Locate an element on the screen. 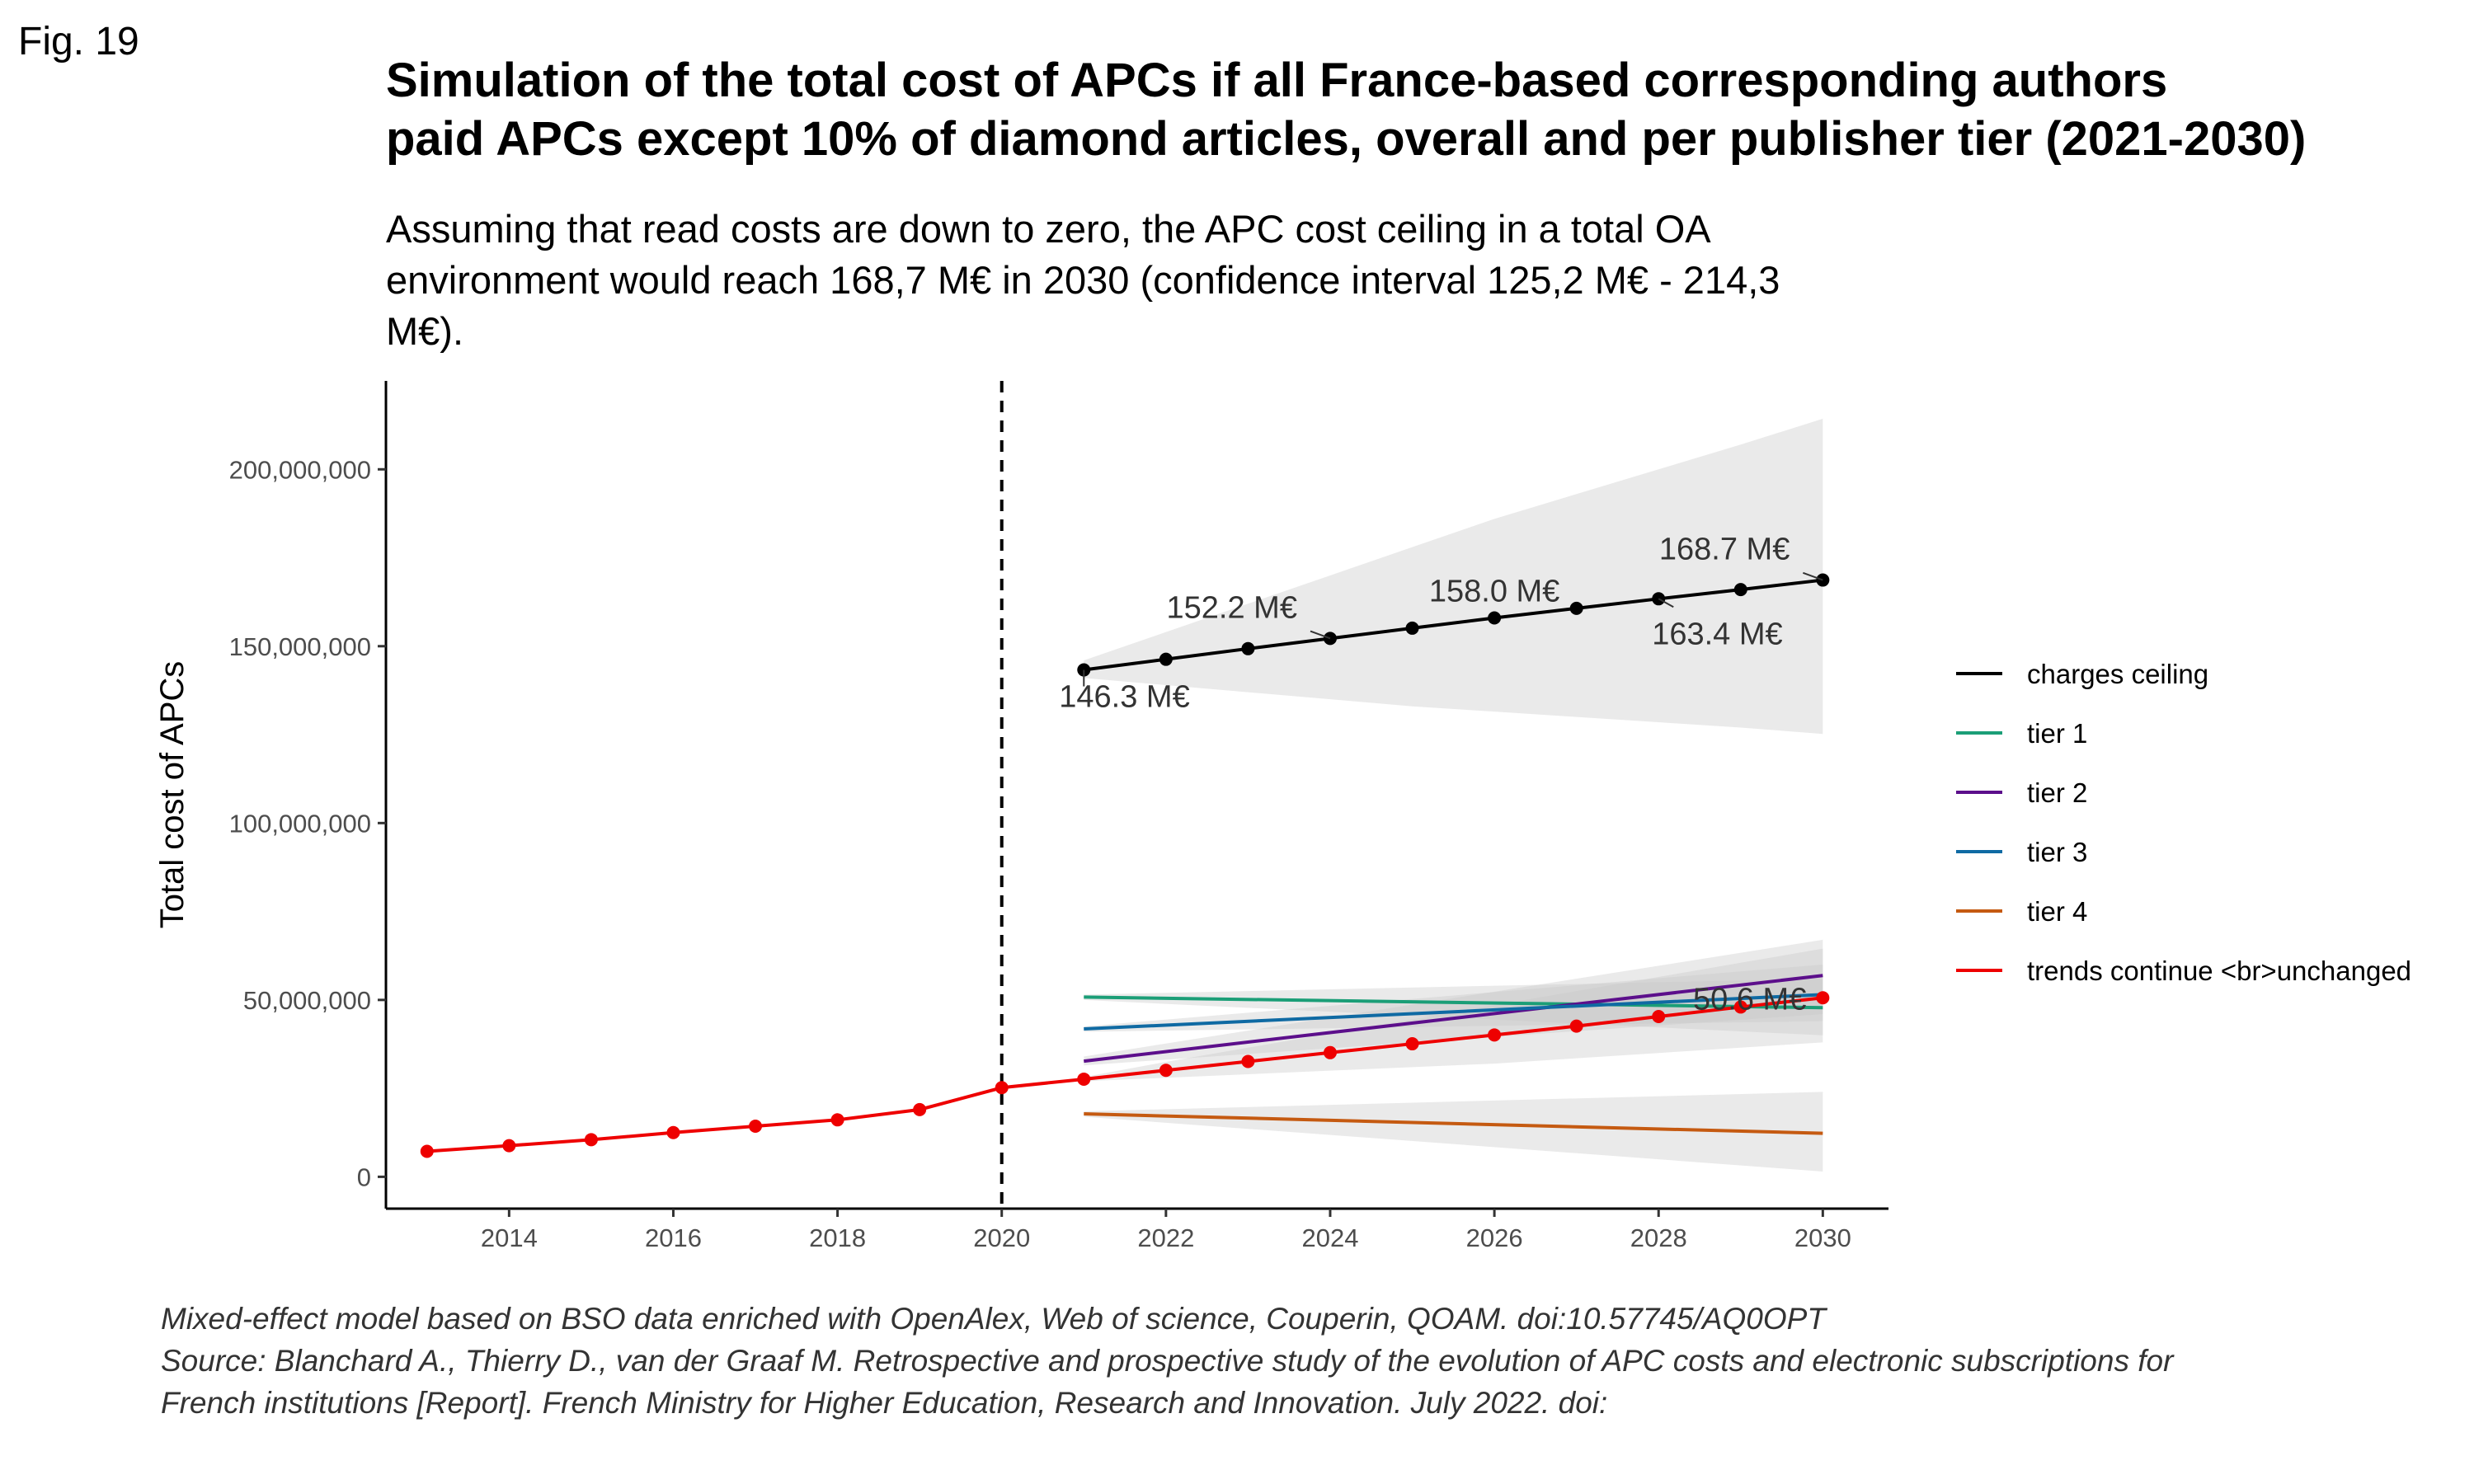 Image resolution: width=2474 pixels, height=1484 pixels. x-axis-ticks: 2014 2016 2018 2020 2022 2024 2026 2028 2030 is located at coordinates (1166, 1230).